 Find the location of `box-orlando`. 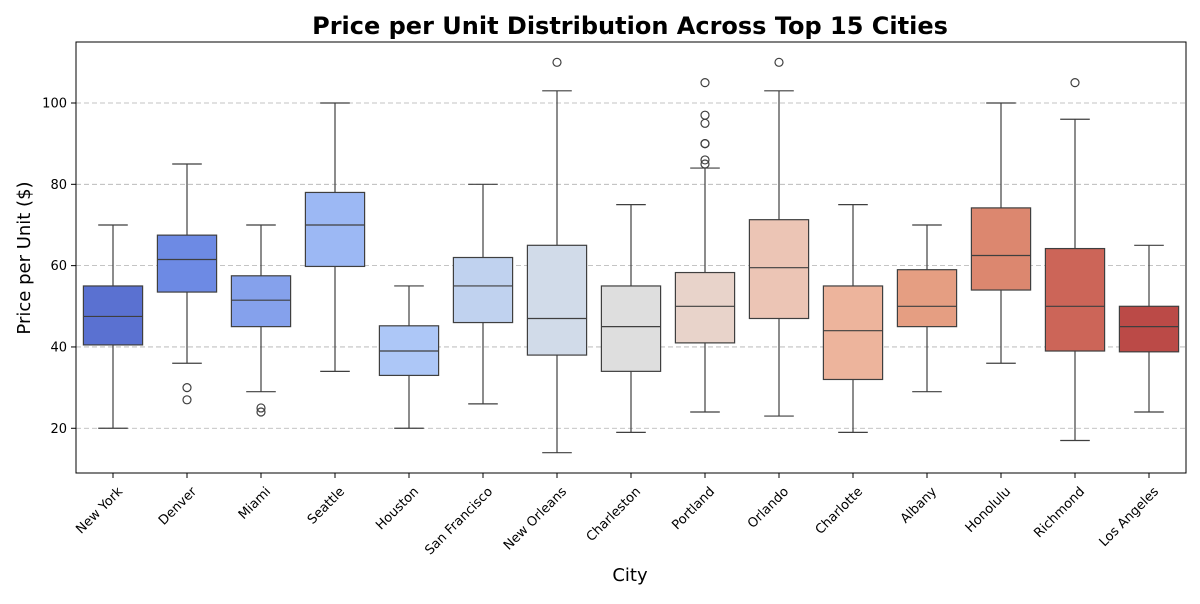

box-orlando is located at coordinates (779, 237).